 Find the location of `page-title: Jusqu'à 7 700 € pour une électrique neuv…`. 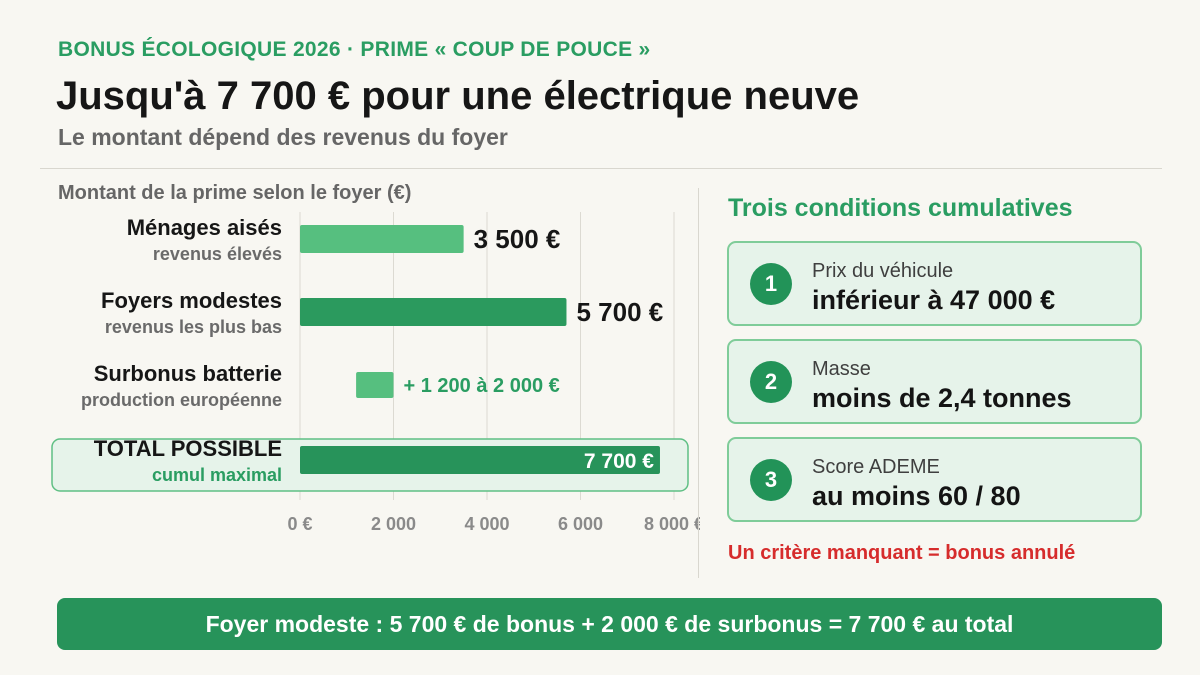

page-title: Jusqu'à 7 700 € pour une électrique neuv… is located at coordinates (458, 96).